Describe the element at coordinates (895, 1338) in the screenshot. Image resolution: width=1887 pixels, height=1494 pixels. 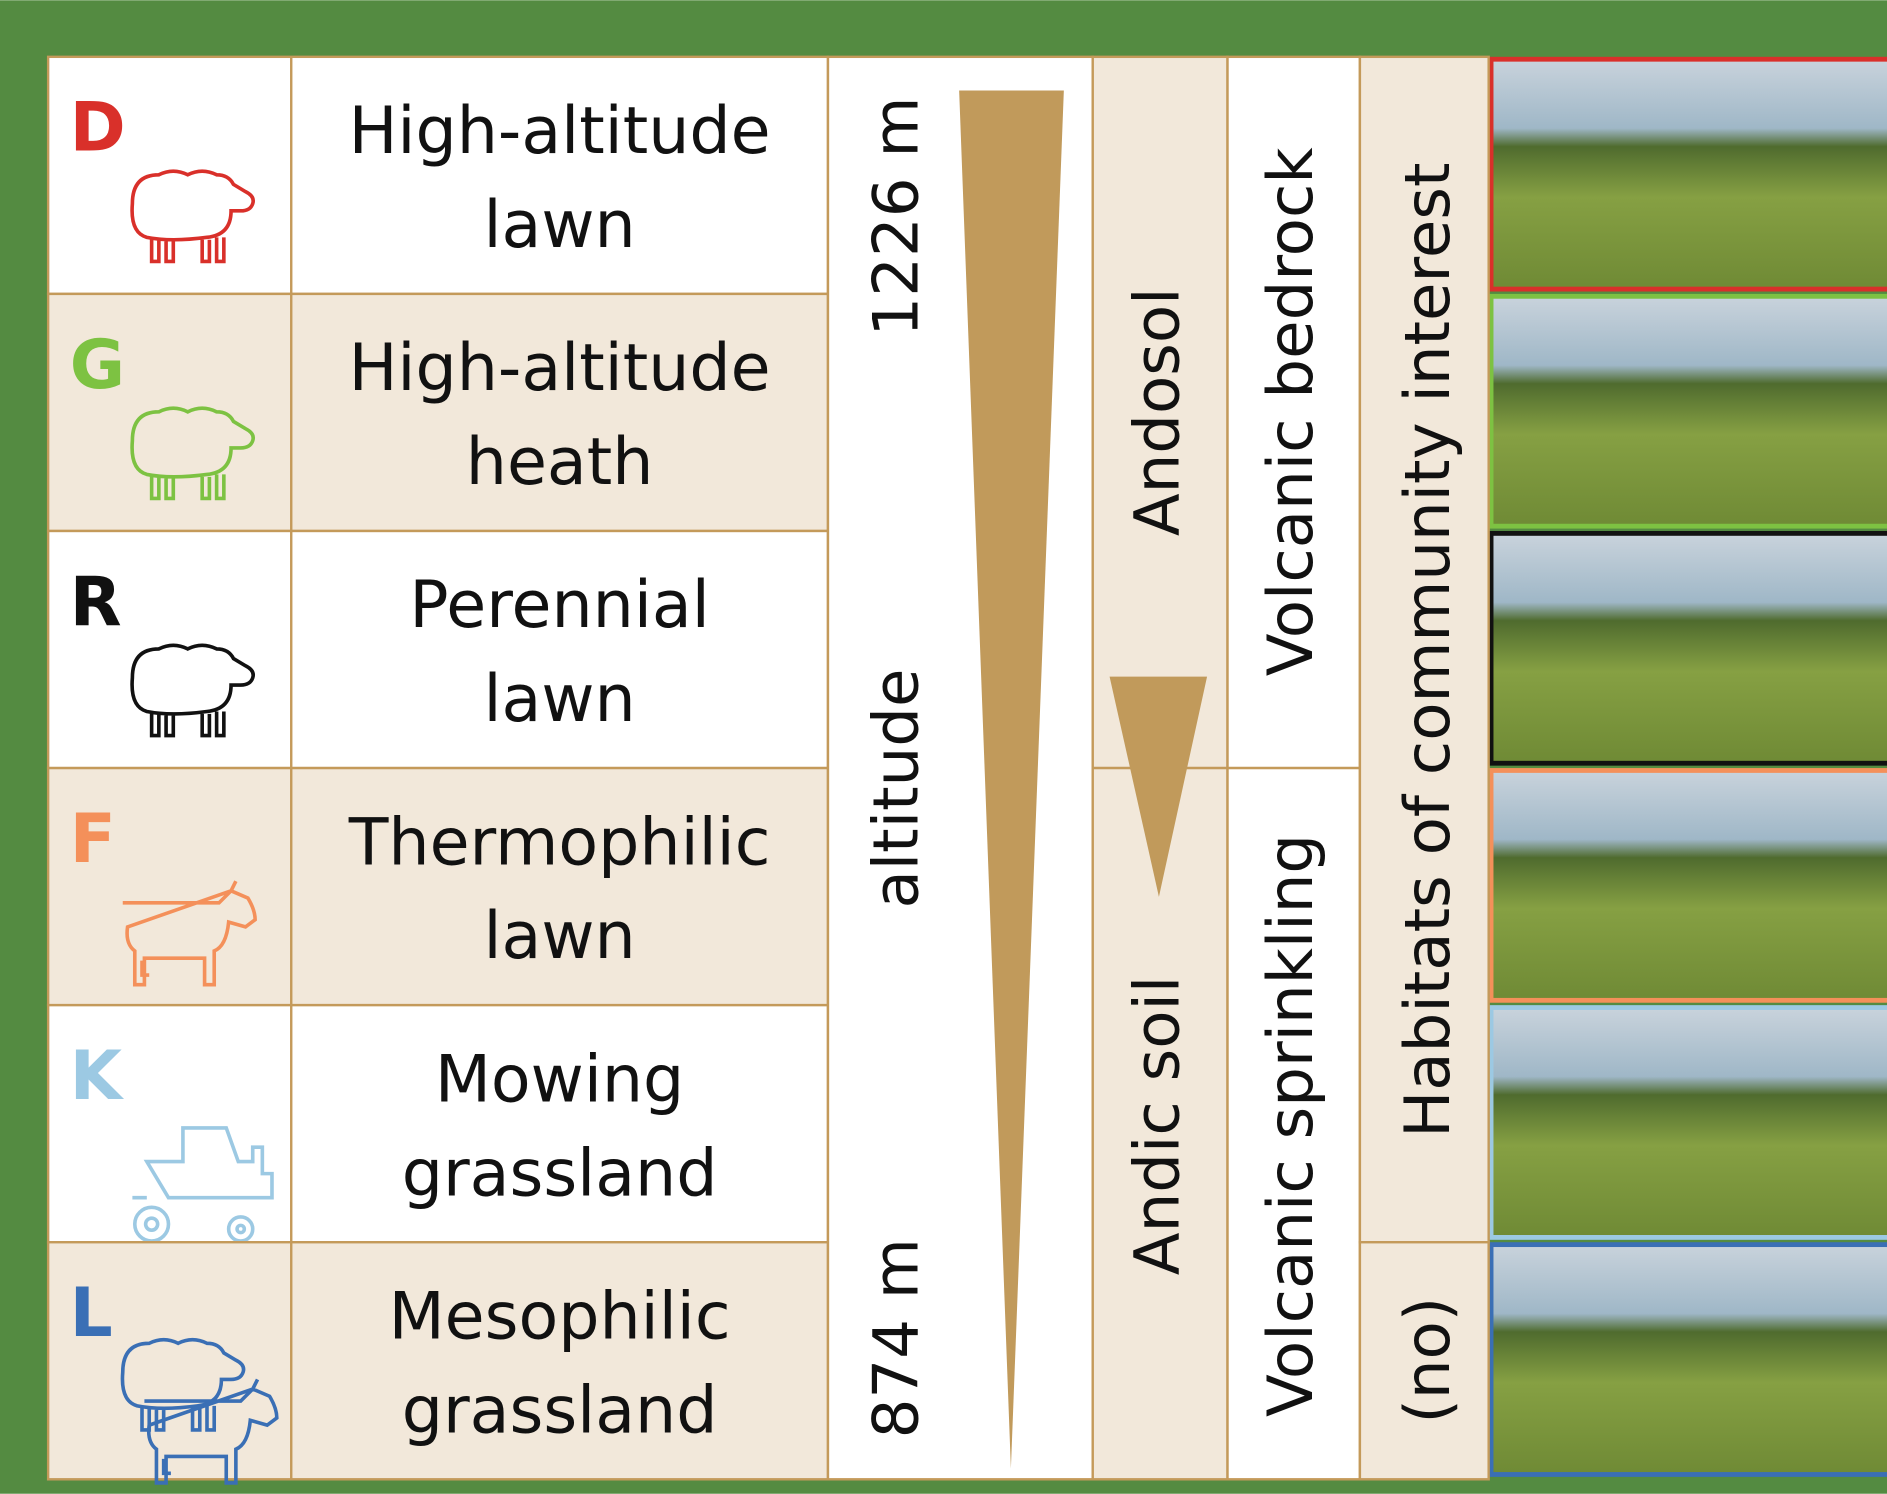
I see `rotated-label: 874 m` at that location.